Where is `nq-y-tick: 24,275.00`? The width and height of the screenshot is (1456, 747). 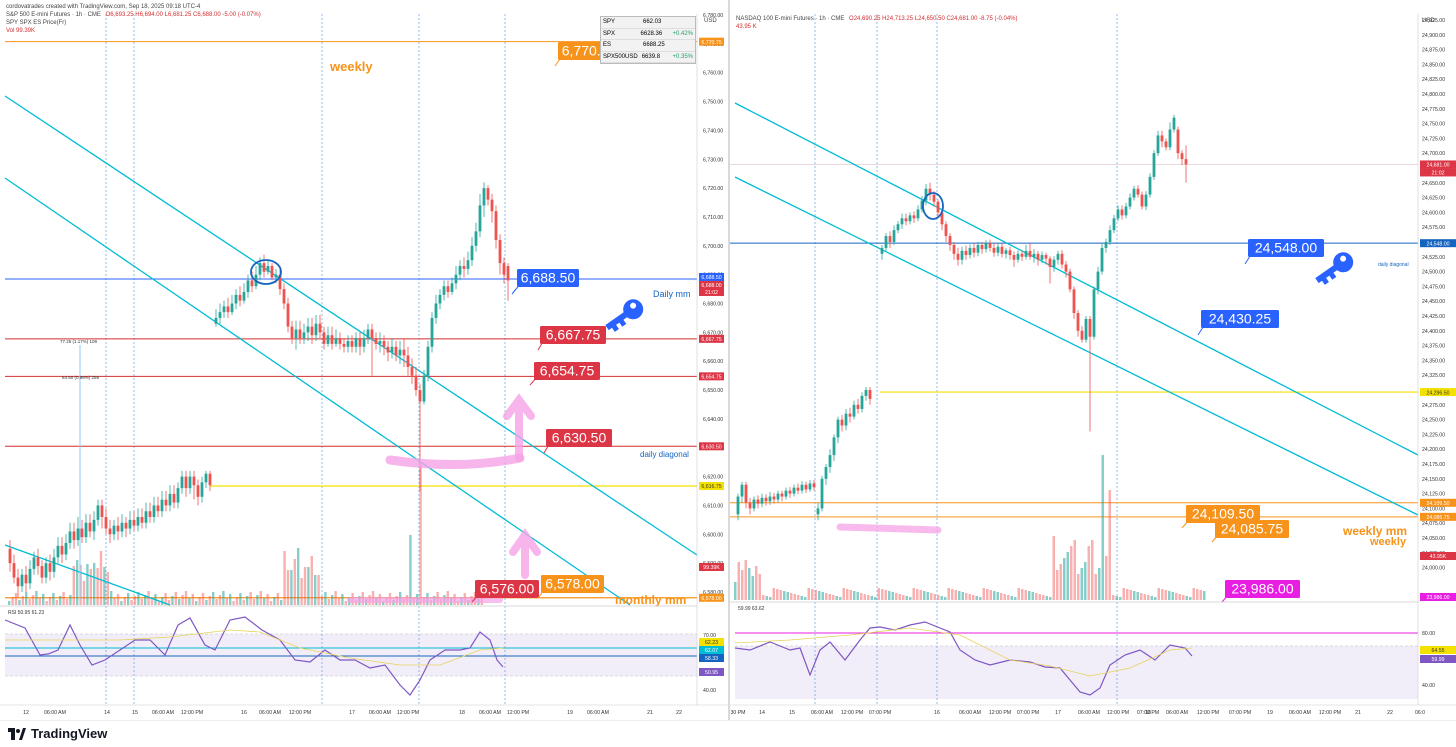
nq-y-tick: 24,275.00 is located at coordinates (1433, 406).